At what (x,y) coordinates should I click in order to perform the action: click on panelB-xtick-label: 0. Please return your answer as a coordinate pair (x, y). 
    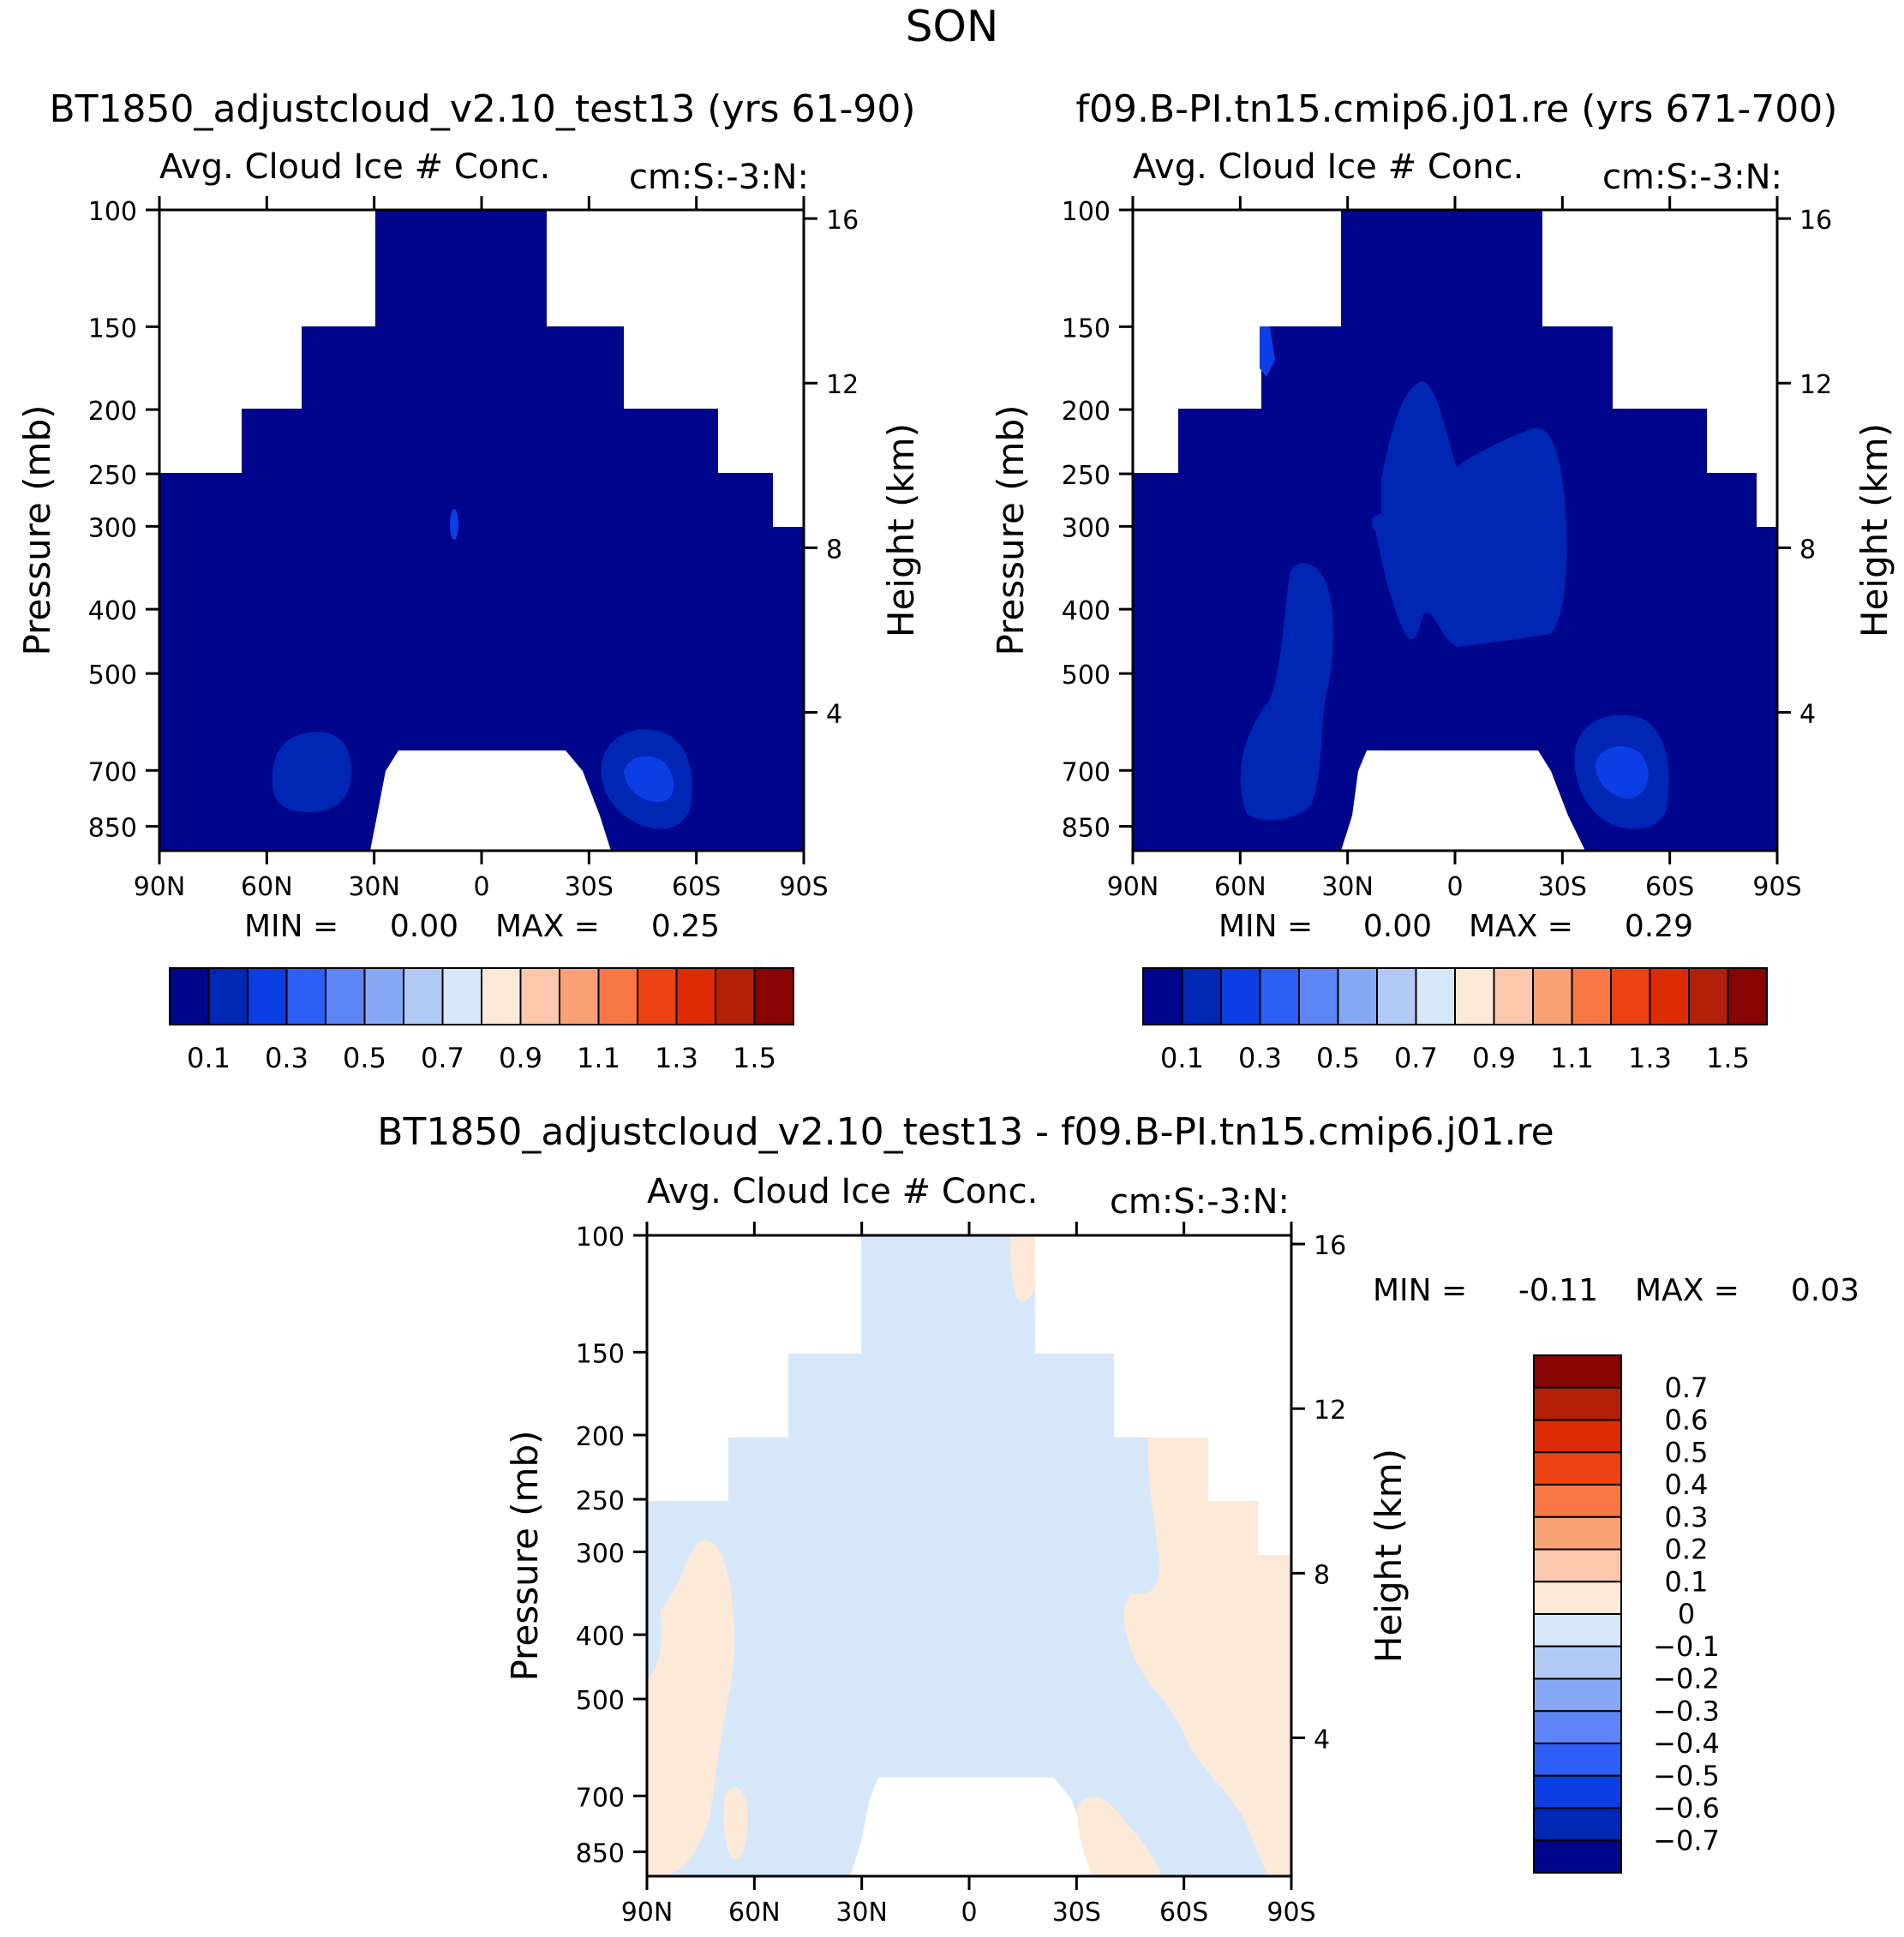
    Looking at the image, I should click on (1454, 887).